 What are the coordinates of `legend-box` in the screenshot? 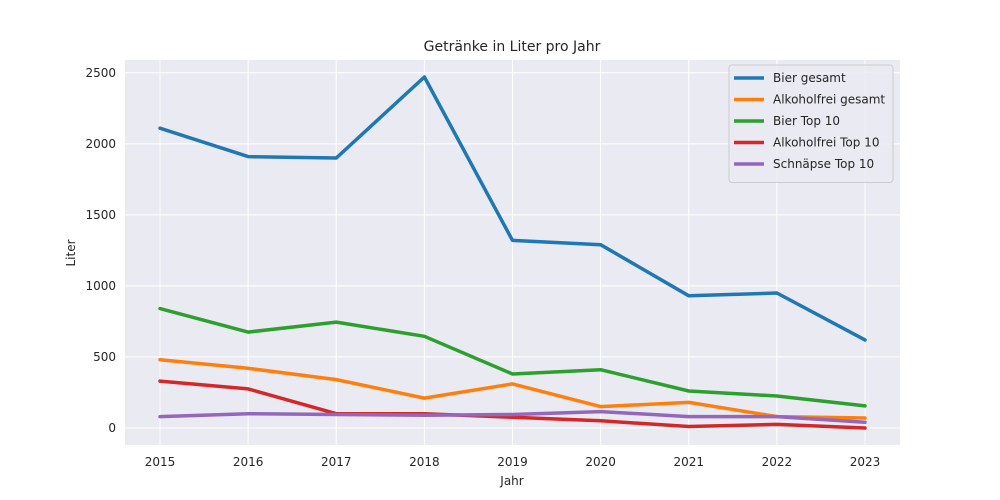 It's located at (811, 123).